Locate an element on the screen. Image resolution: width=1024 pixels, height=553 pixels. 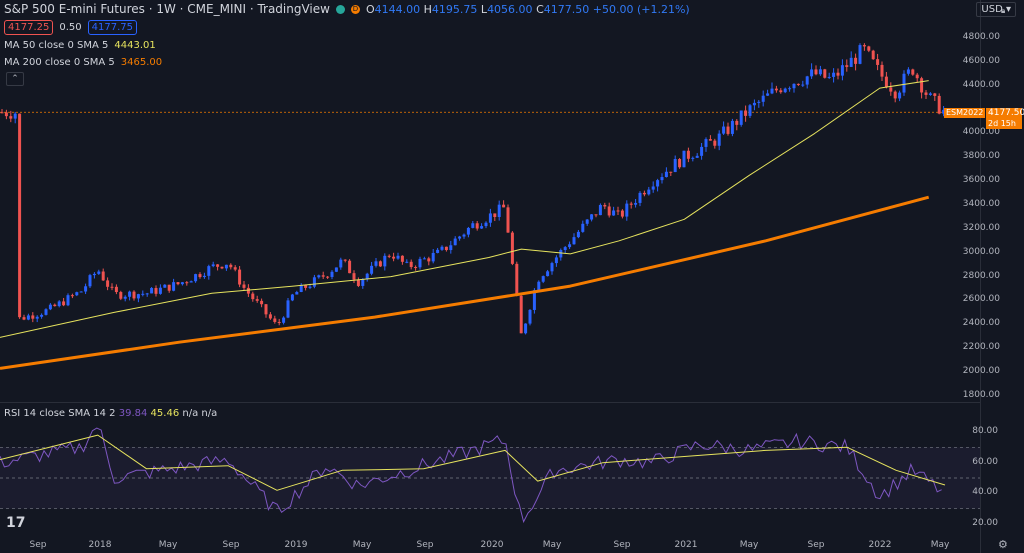
trade-buttons: 4177.25 0.50 4177.75 is located at coordinates (70, 27).